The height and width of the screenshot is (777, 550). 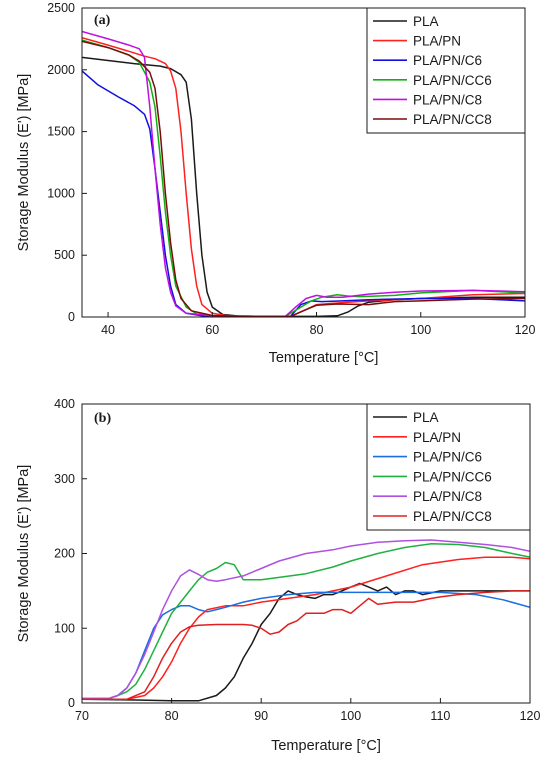 I want to click on y-tick-label: 500, so click(x=64, y=255).